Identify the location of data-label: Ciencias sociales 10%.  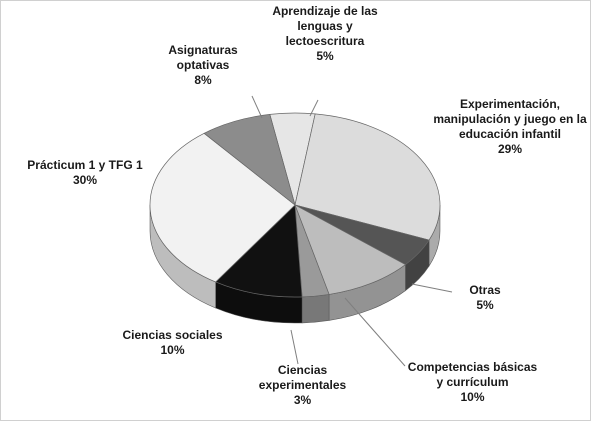
(172, 343).